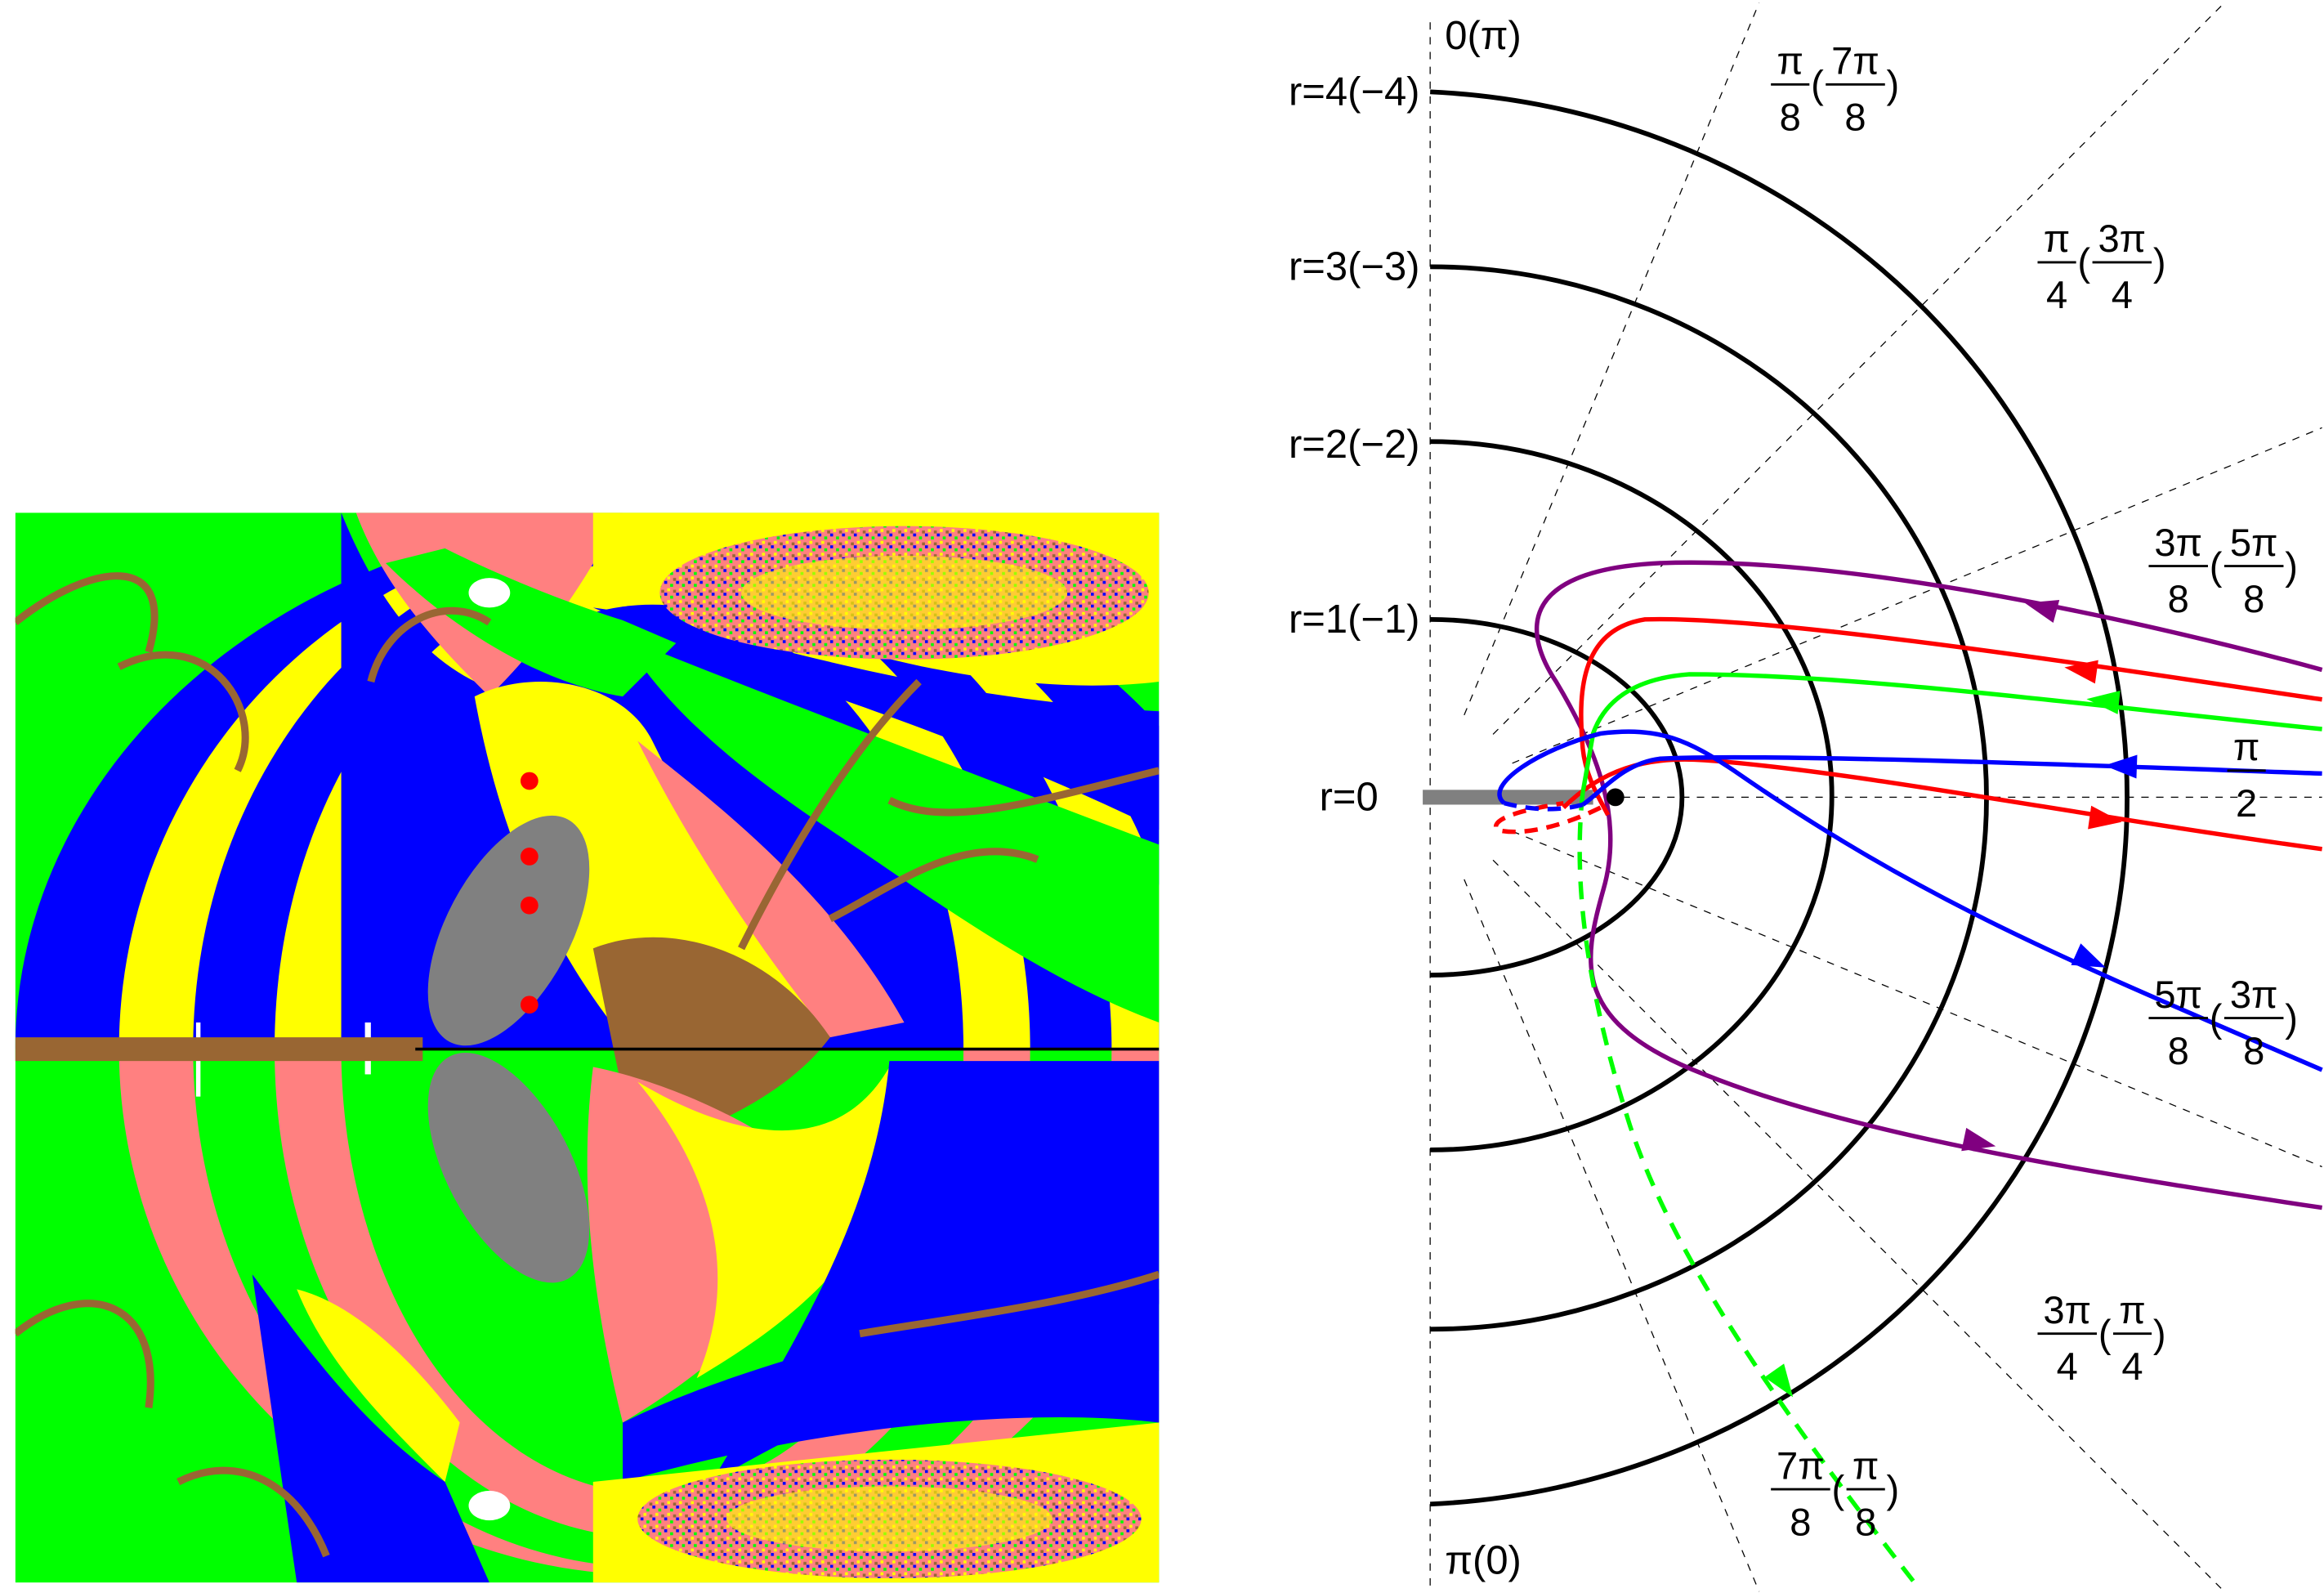  I want to click on blue-trajectory-dashed, so click(1544, 806).